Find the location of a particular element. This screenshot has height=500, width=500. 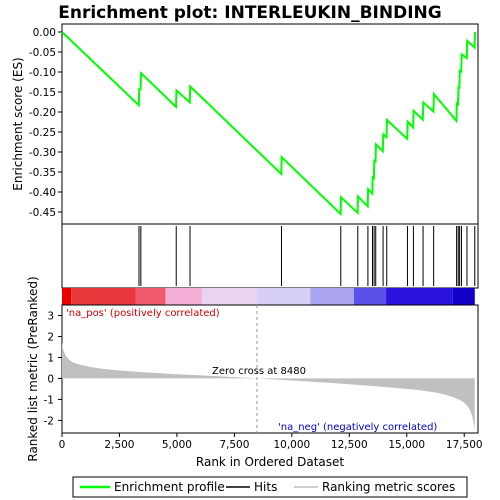

chart-title: Enrichment plot: INTERLEUKIN_BINDING is located at coordinates (249, 13).